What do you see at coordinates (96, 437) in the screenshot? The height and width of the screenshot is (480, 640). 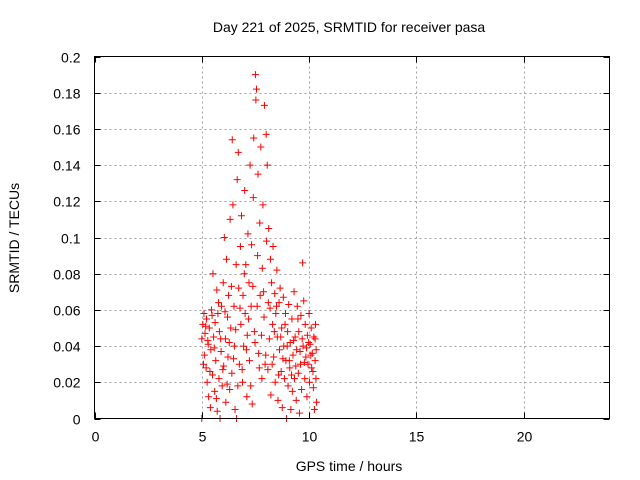 I see `x-tick-label: 0` at bounding box center [96, 437].